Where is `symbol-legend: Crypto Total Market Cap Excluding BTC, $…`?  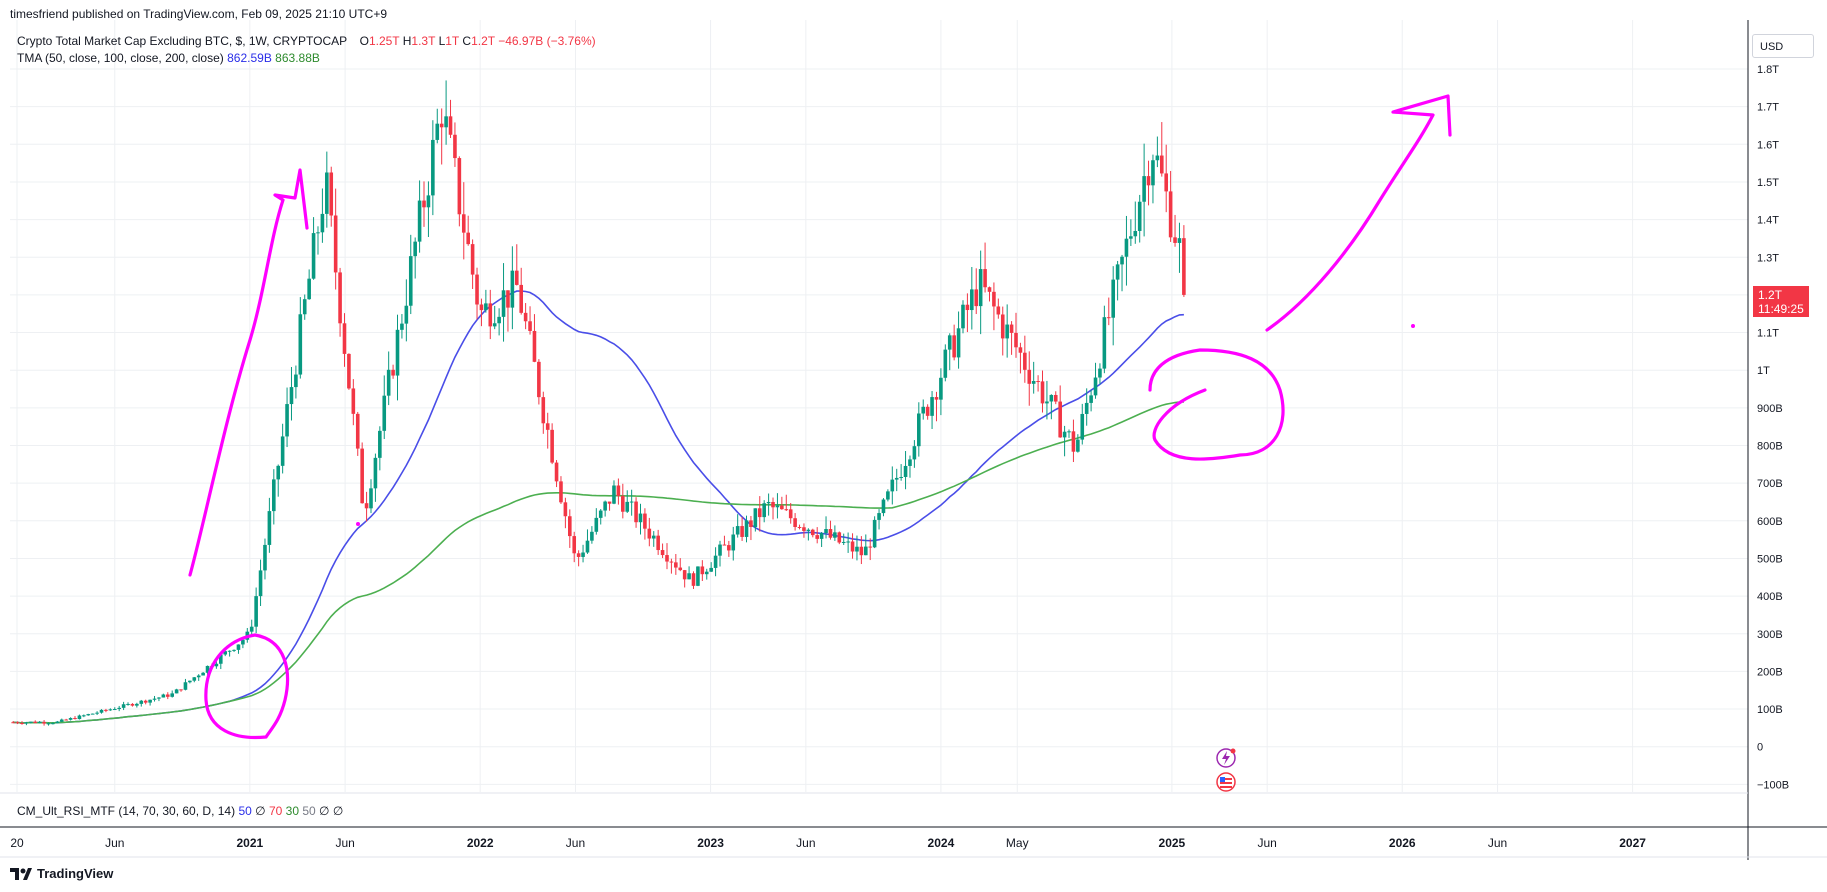
symbol-legend: Crypto Total Market Cap Excluding BTC, $… is located at coordinates (306, 41).